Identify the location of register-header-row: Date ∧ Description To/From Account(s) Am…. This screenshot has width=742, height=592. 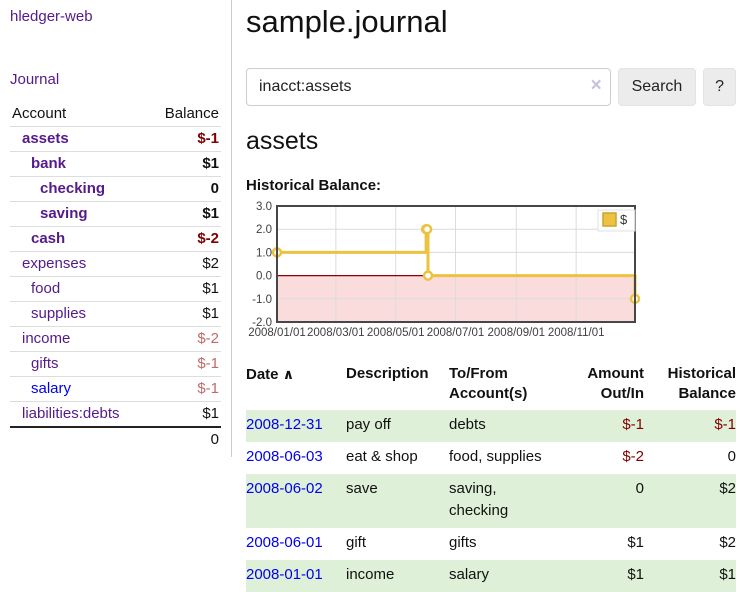
(491, 385).